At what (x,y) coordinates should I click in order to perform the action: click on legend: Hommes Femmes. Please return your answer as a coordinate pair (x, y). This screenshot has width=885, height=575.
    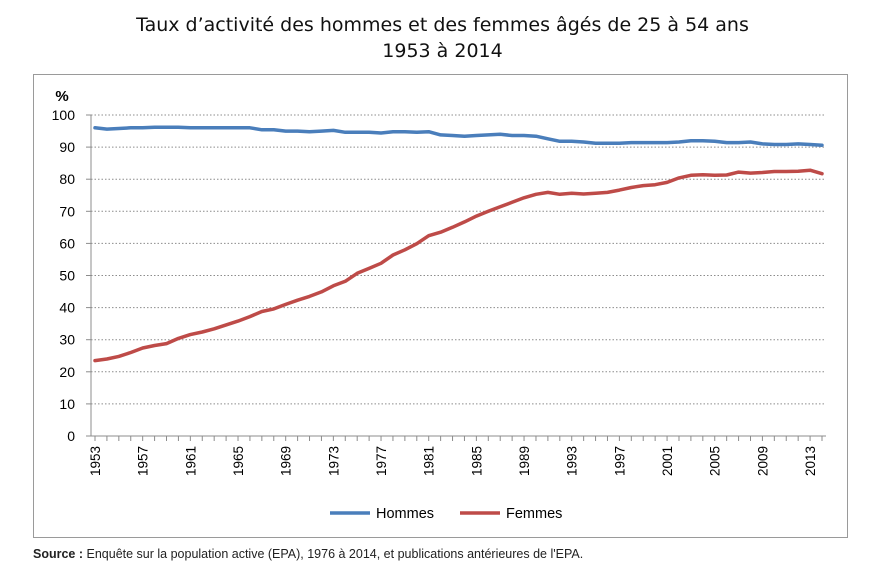
    Looking at the image, I should click on (446, 514).